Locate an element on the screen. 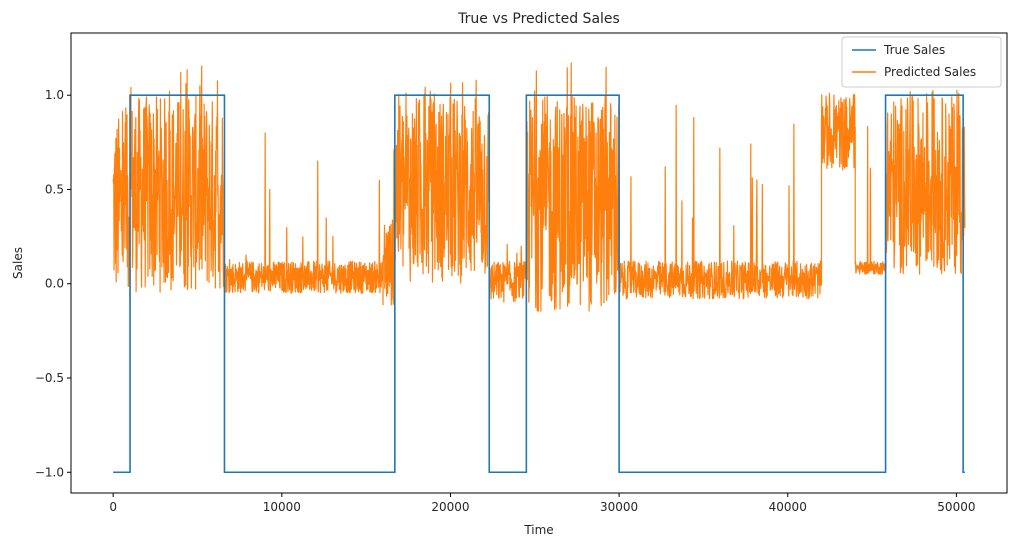 This screenshot has width=1012, height=547. y-axis: −1.0 −0.5 0.0 0.5 1.0 is located at coordinates (53, 283).